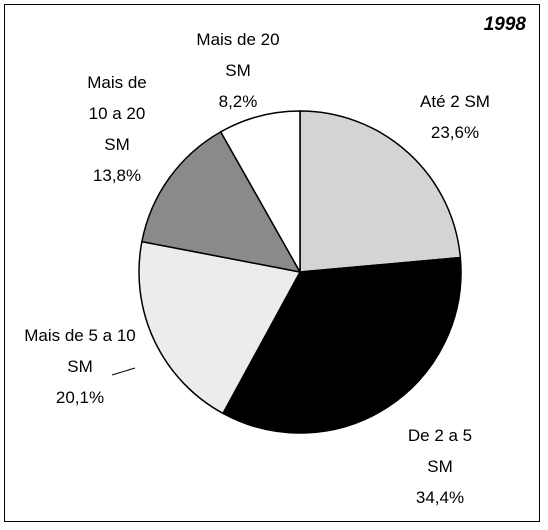 The image size is (548, 530). I want to click on category-label: De 2 a 5 SM, so click(440, 451).